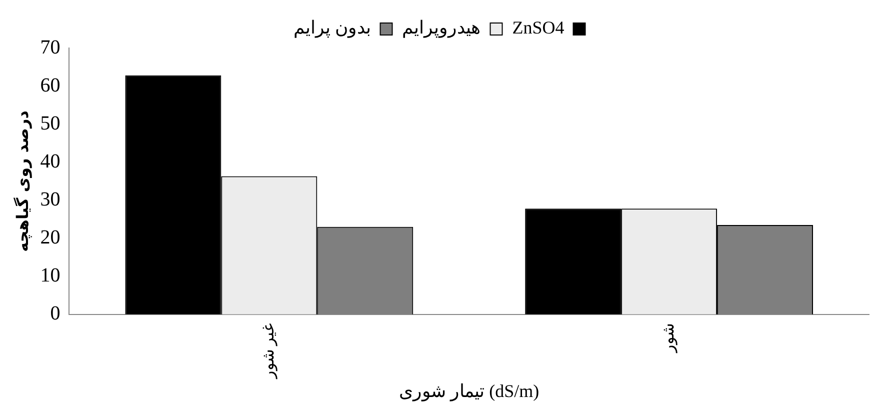 Image resolution: width=889 pixels, height=408 pixels. What do you see at coordinates (333, 28) in the screenshot?
I see `legend-label: بدون پرایم` at bounding box center [333, 28].